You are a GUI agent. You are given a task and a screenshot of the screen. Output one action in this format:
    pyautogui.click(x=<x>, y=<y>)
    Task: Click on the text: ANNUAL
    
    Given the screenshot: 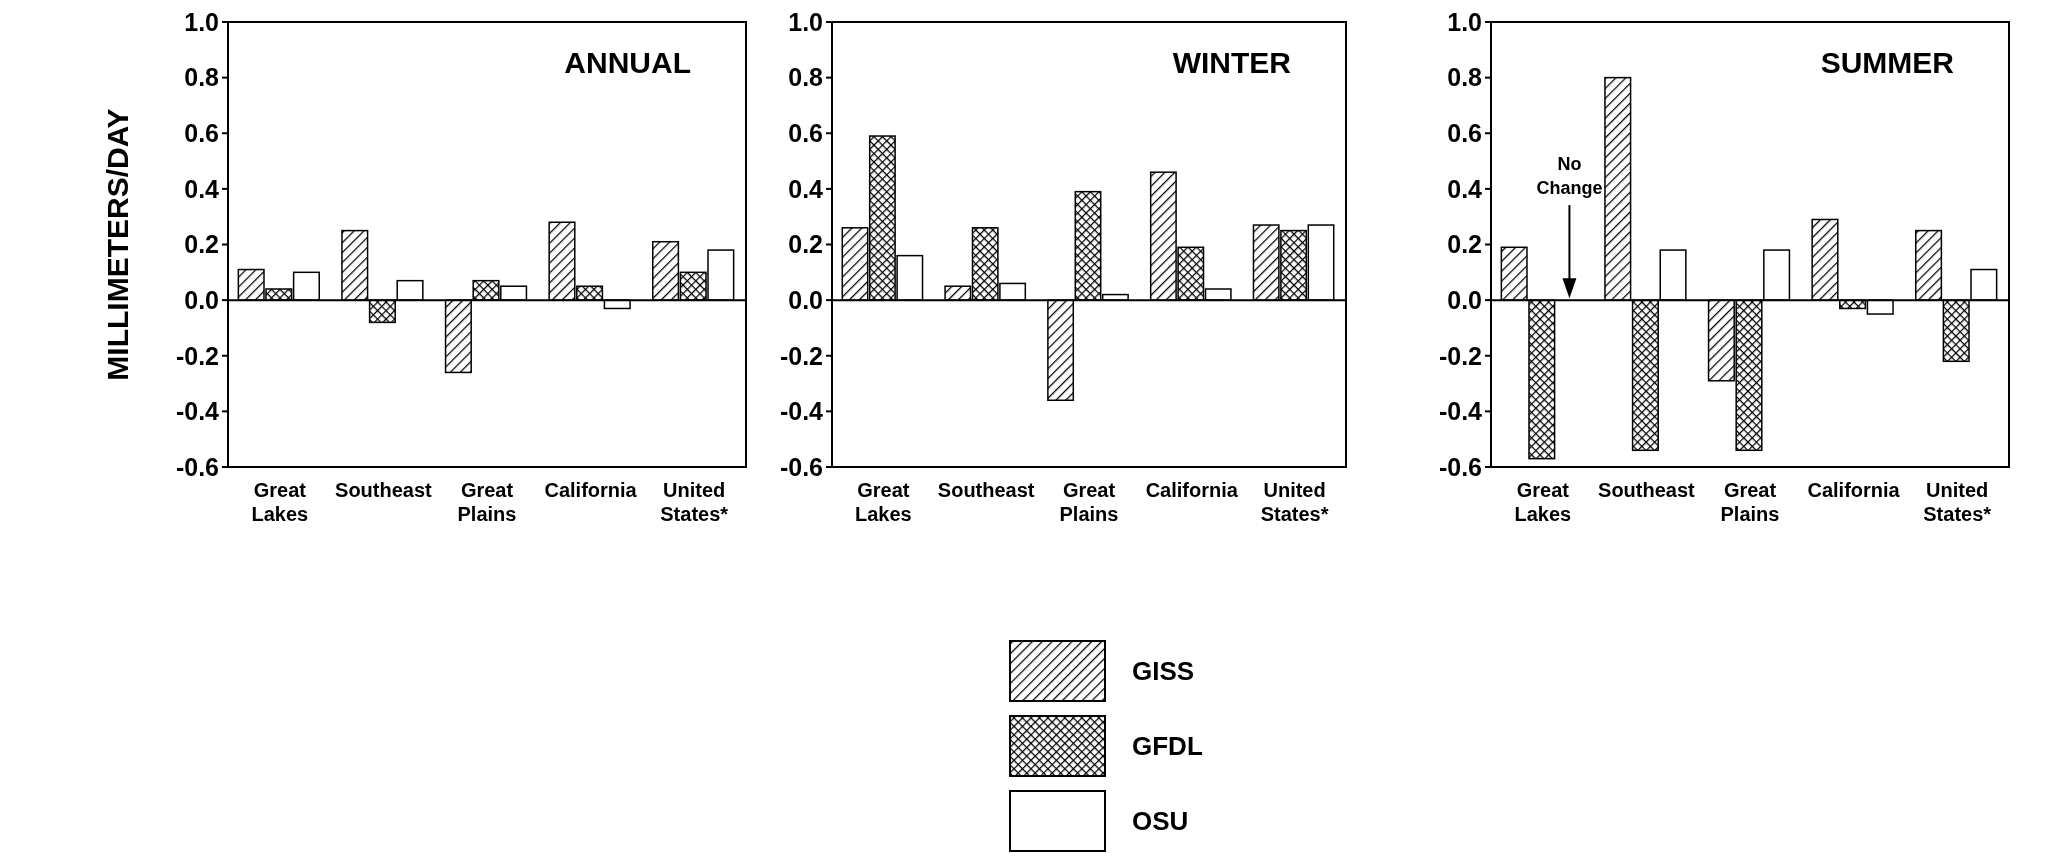 What is the action you would take?
    pyautogui.click(x=627, y=62)
    